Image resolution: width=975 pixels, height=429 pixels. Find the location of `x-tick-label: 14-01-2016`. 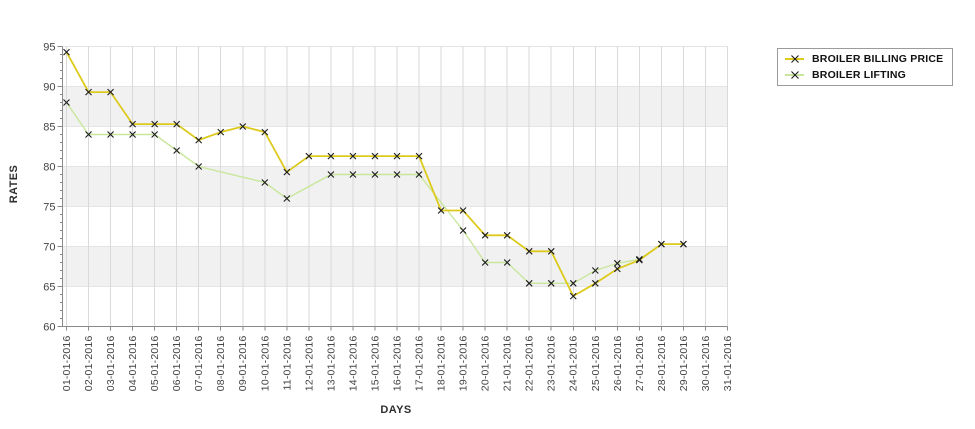

x-tick-label: 14-01-2016 is located at coordinates (353, 364).